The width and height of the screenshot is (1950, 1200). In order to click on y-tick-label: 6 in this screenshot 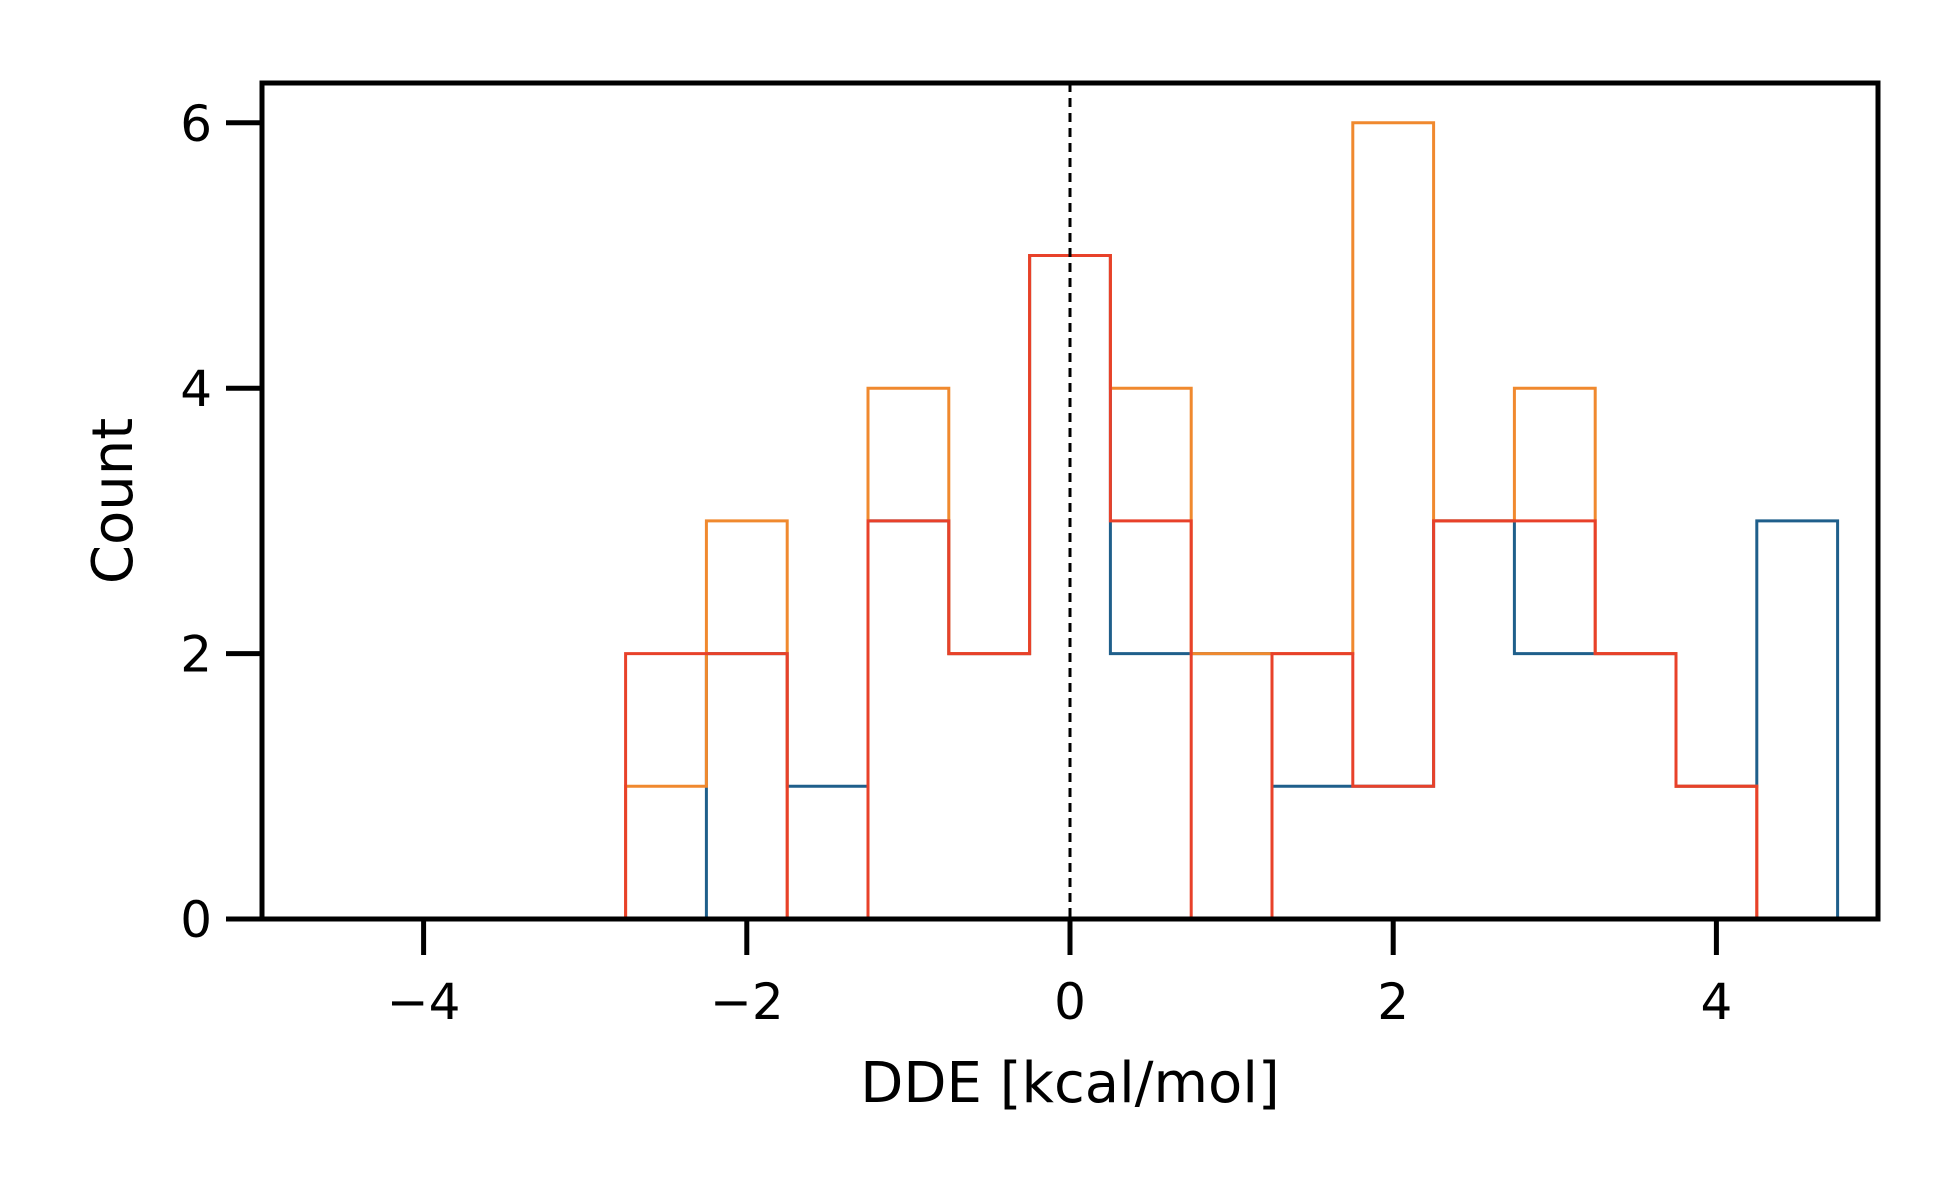, I will do `click(196, 124)`.